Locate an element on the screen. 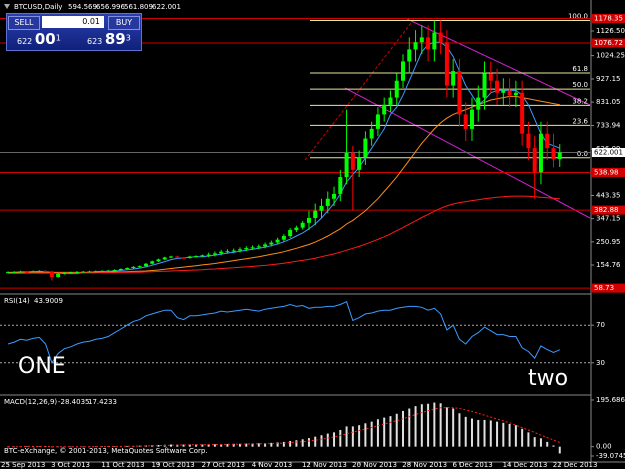  symbol-title: BTCUSD,Daily is located at coordinates (38, 7).